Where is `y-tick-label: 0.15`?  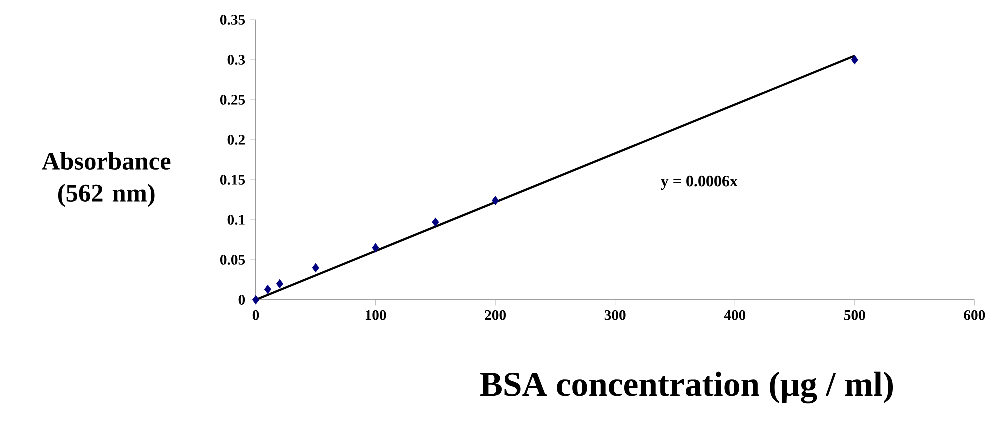 y-tick-label: 0.15 is located at coordinates (233, 180).